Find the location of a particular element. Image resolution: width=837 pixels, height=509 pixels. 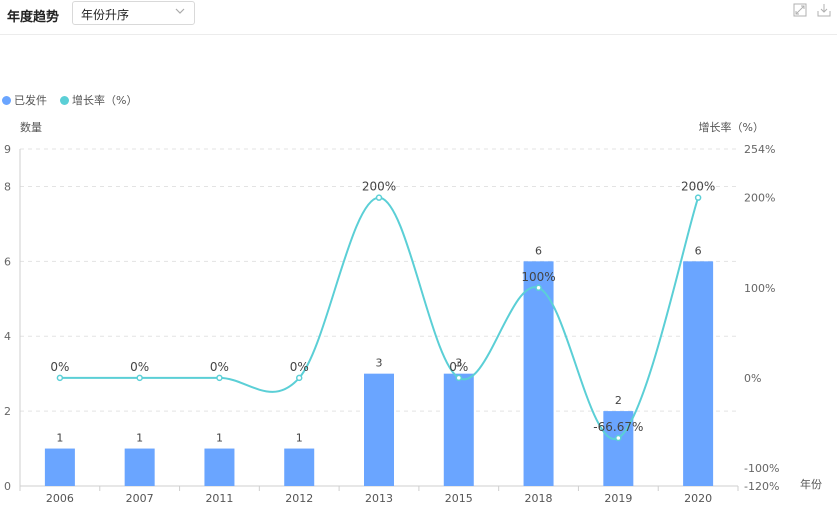

left-tick-label: 2 is located at coordinates (7, 411).